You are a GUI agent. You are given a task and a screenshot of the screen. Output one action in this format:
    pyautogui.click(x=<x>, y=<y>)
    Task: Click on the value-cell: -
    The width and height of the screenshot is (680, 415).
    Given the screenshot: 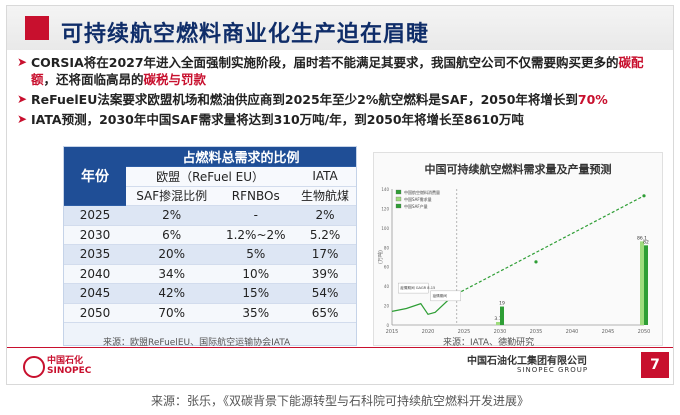 What is the action you would take?
    pyautogui.click(x=256, y=215)
    